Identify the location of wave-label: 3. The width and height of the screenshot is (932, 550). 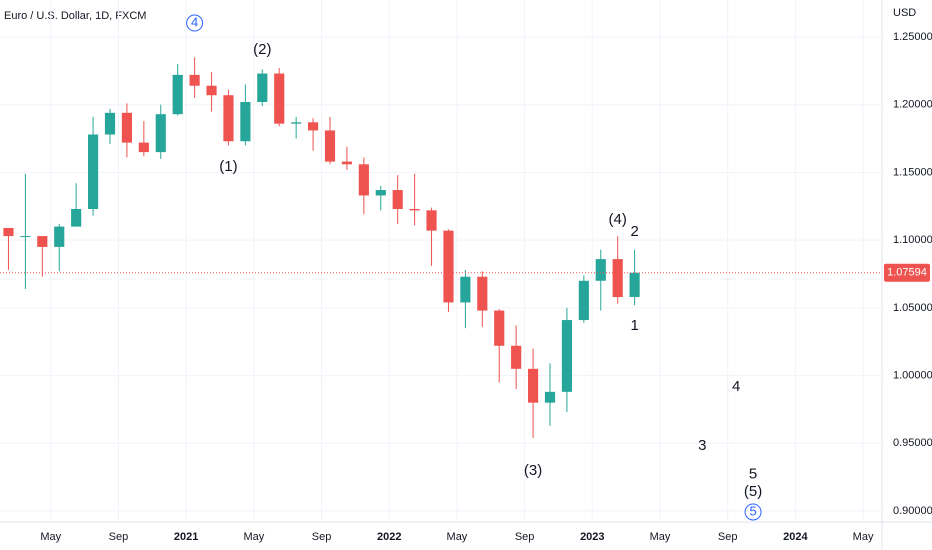
(702, 445).